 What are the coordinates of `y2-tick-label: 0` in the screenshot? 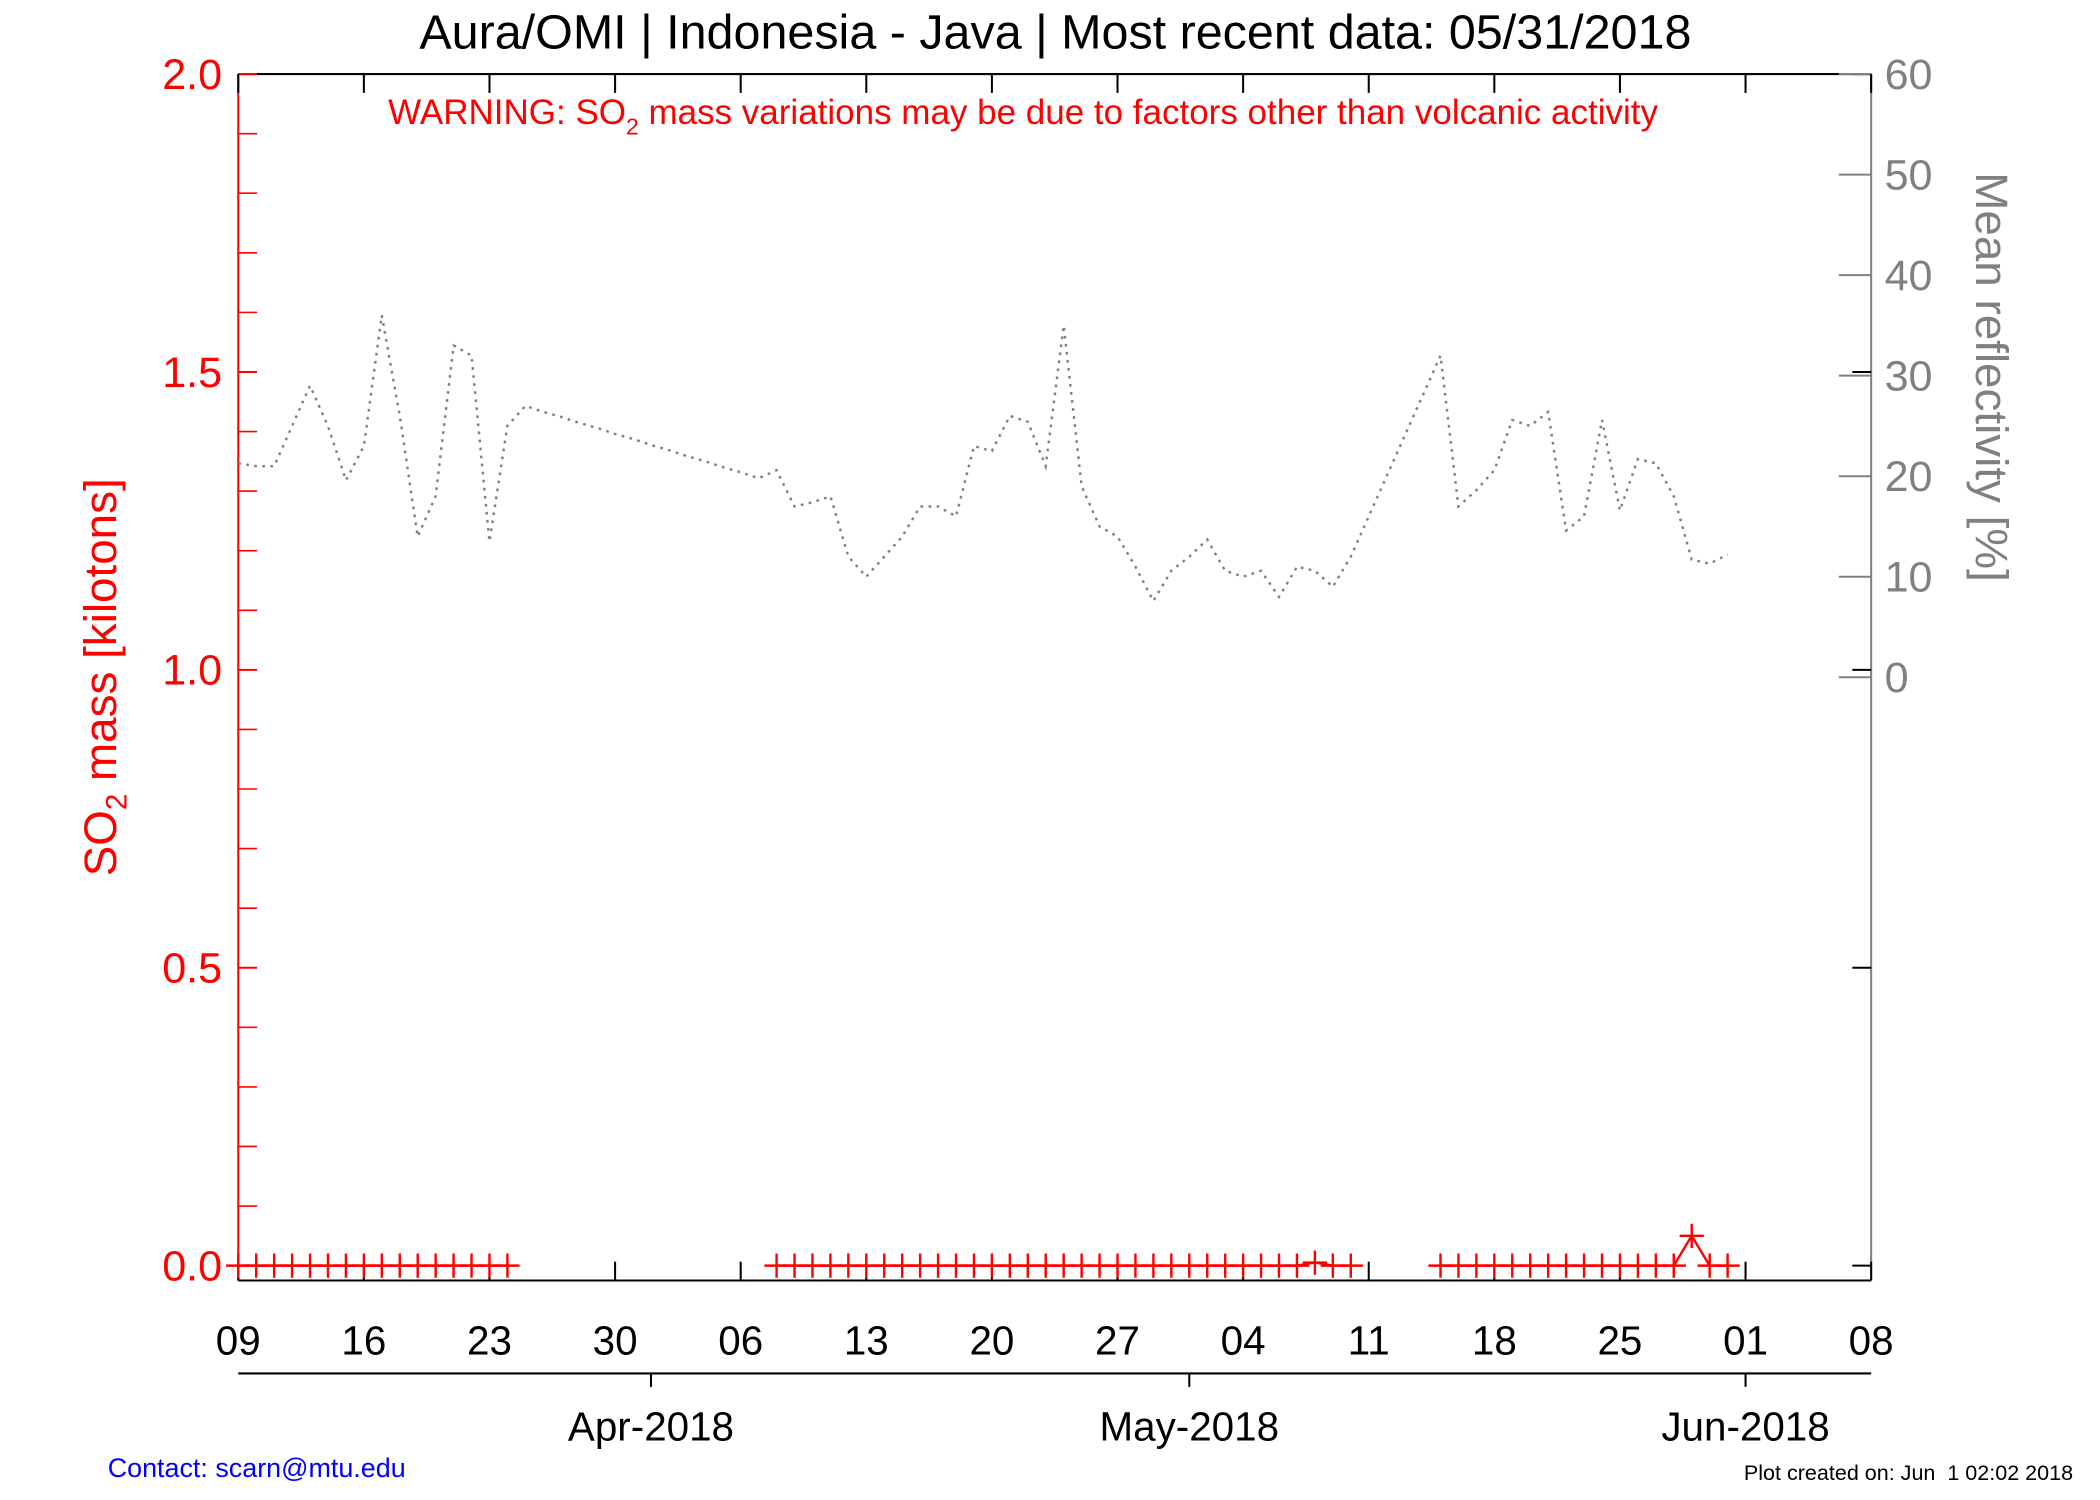 It's located at (1897, 678).